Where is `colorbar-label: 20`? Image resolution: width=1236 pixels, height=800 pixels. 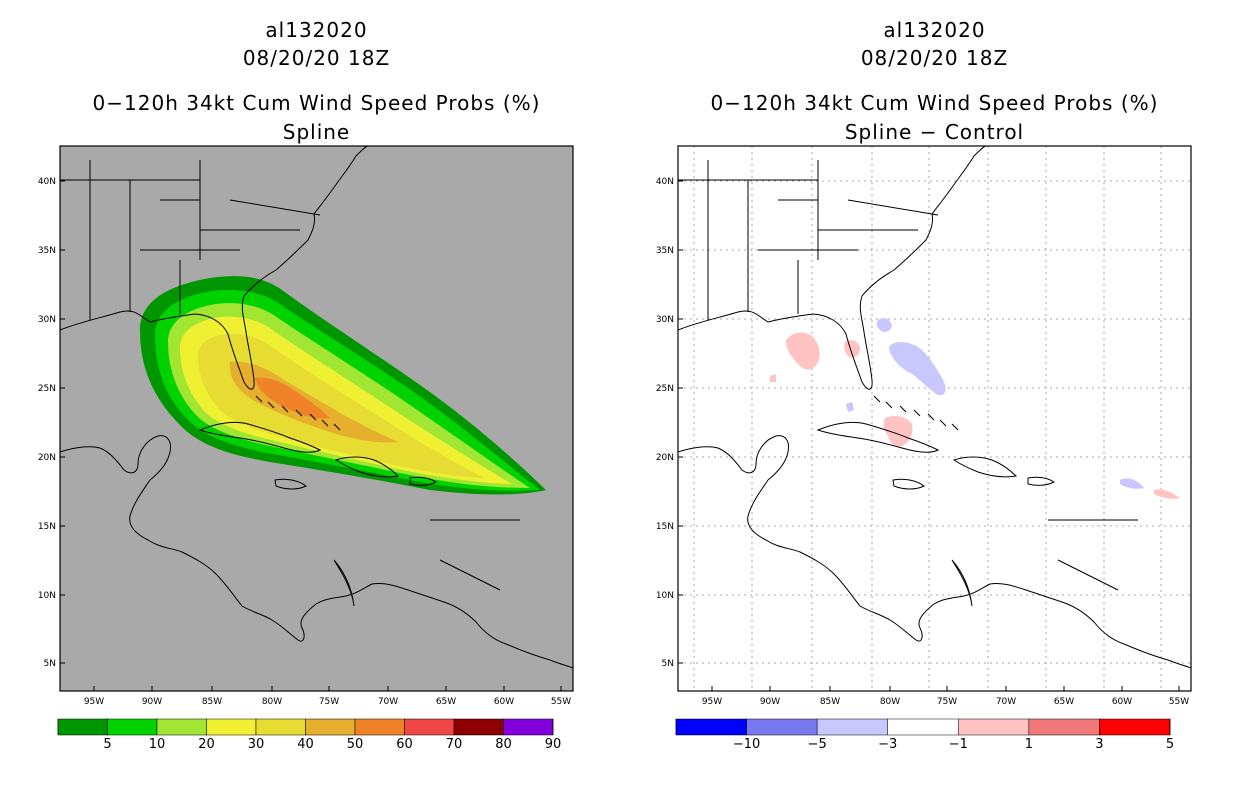
colorbar-label: 20 is located at coordinates (206, 744).